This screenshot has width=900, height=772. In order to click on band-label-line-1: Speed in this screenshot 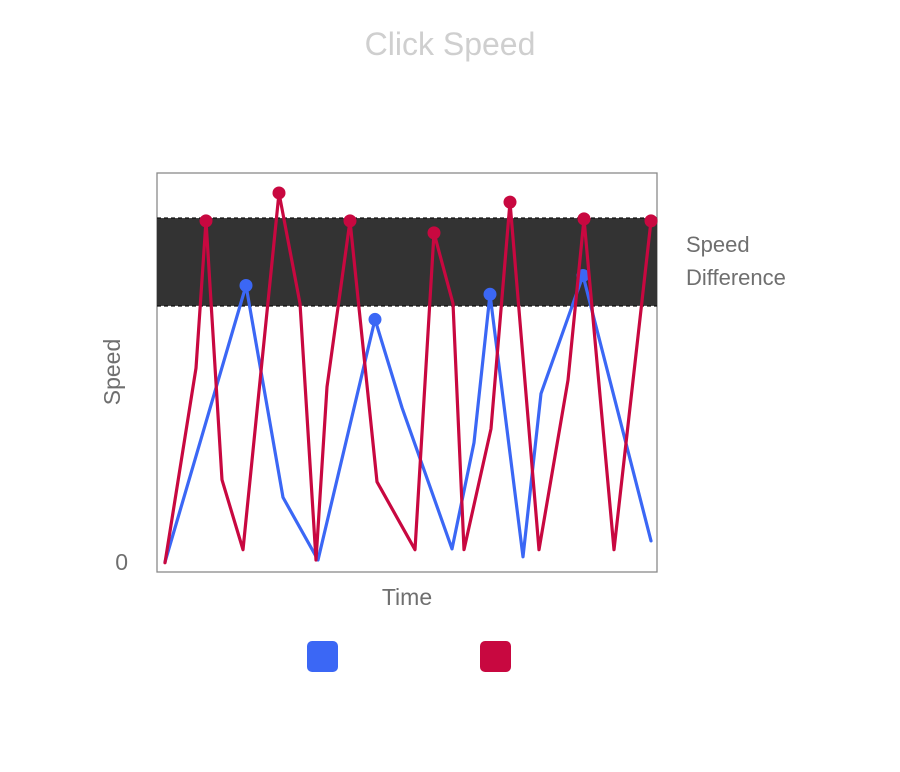, I will do `click(718, 244)`.